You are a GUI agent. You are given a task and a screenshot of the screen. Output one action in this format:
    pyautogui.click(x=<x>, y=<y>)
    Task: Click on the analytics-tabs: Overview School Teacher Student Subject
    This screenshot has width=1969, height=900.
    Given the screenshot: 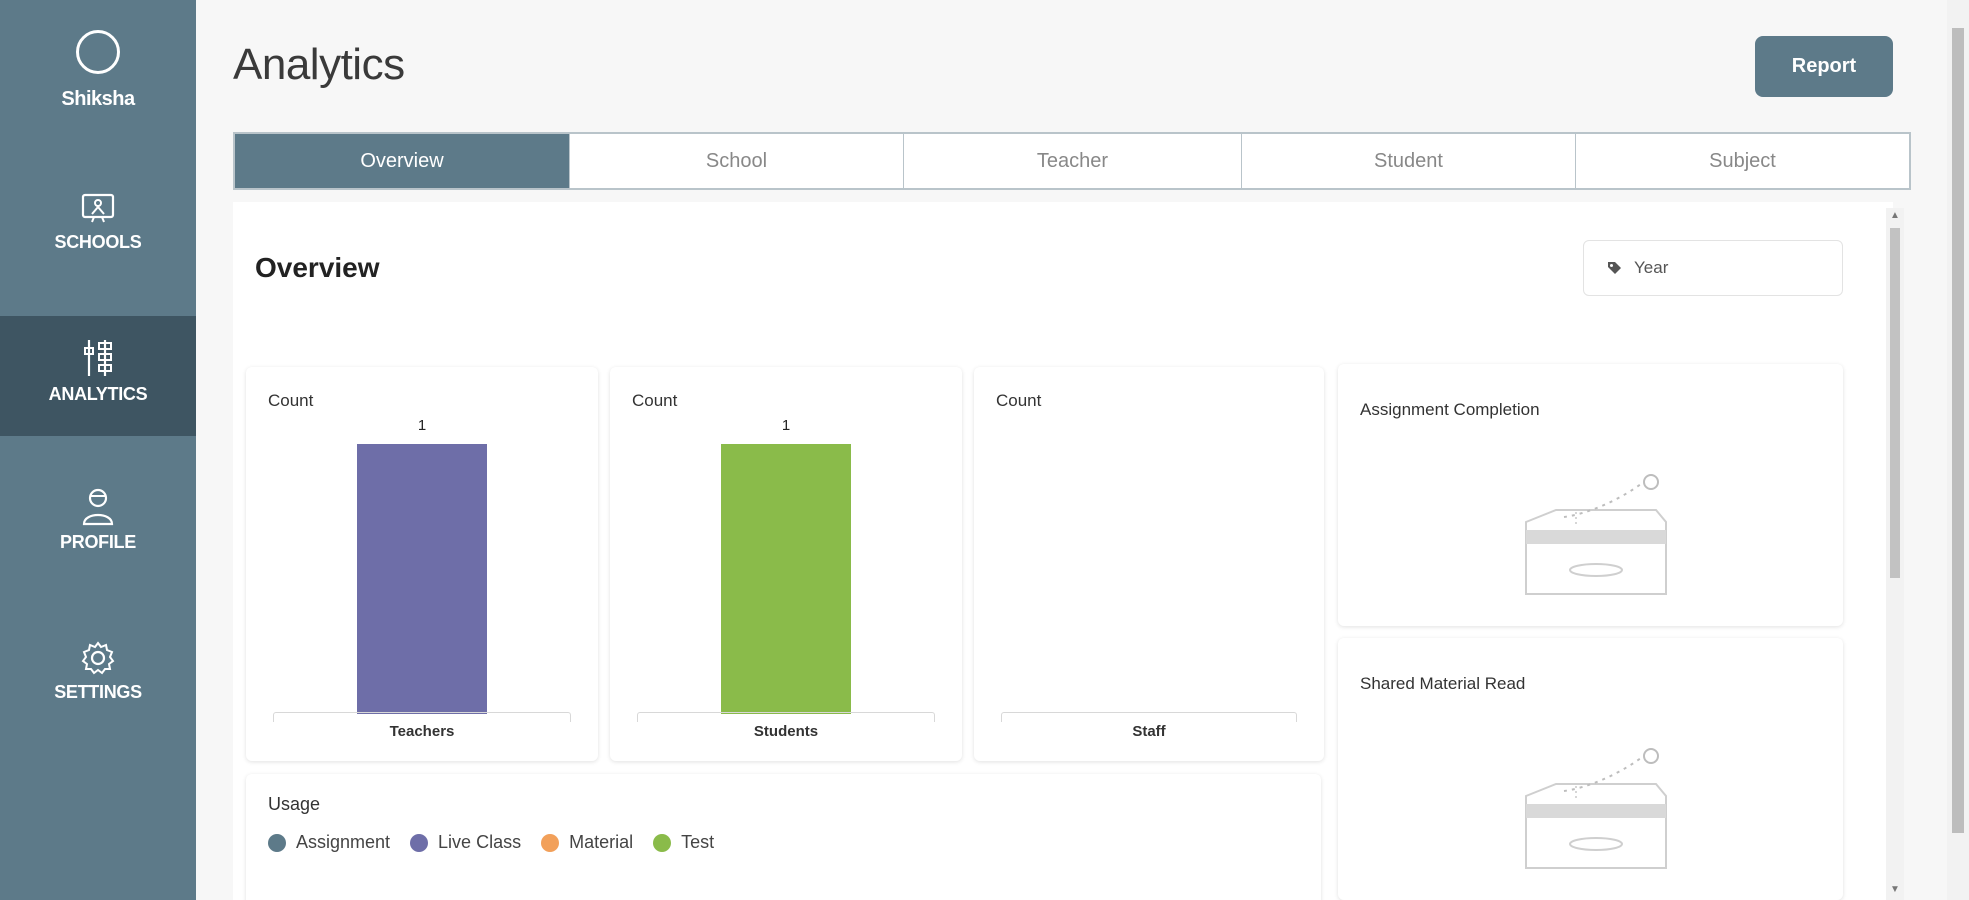 What is the action you would take?
    pyautogui.click(x=1072, y=161)
    